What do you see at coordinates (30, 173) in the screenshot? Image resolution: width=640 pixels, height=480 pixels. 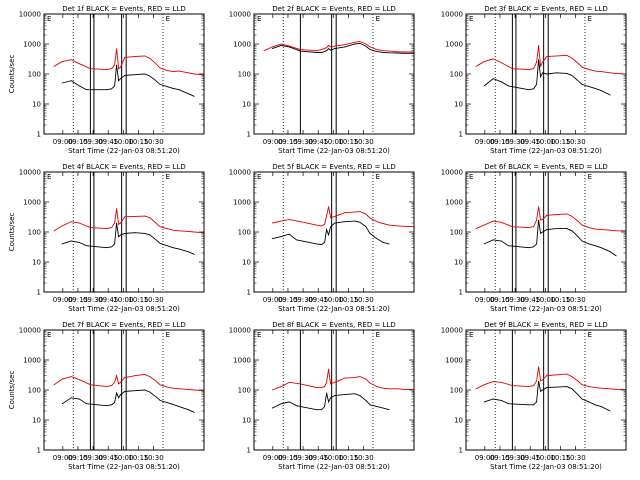 I see `y-tick-label: 10000` at bounding box center [30, 173].